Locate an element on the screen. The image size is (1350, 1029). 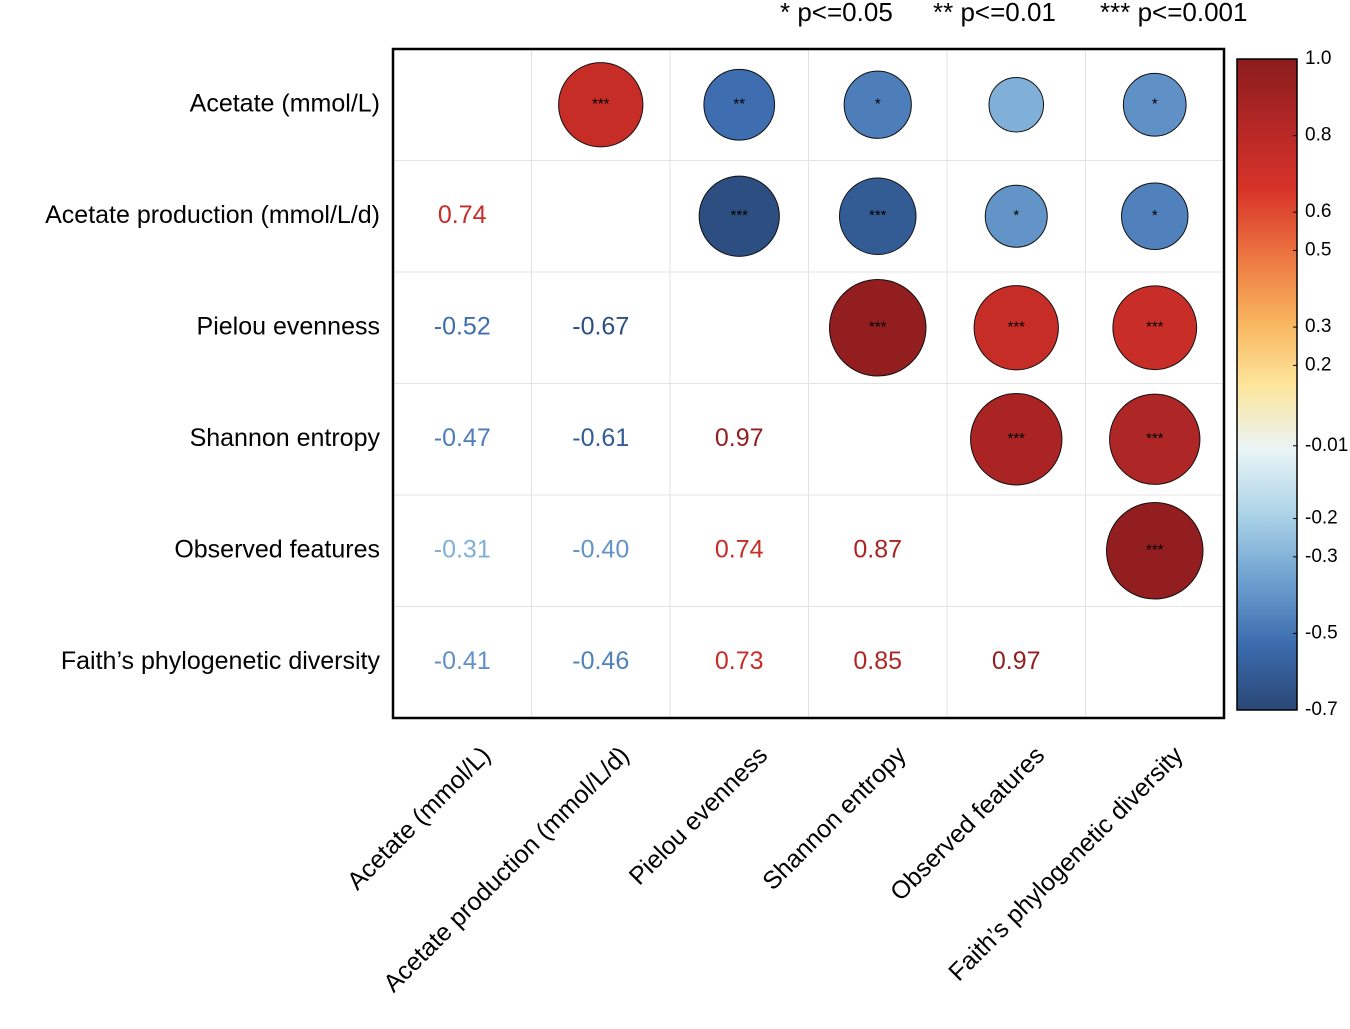
significance-stars: ** is located at coordinates (739, 104).